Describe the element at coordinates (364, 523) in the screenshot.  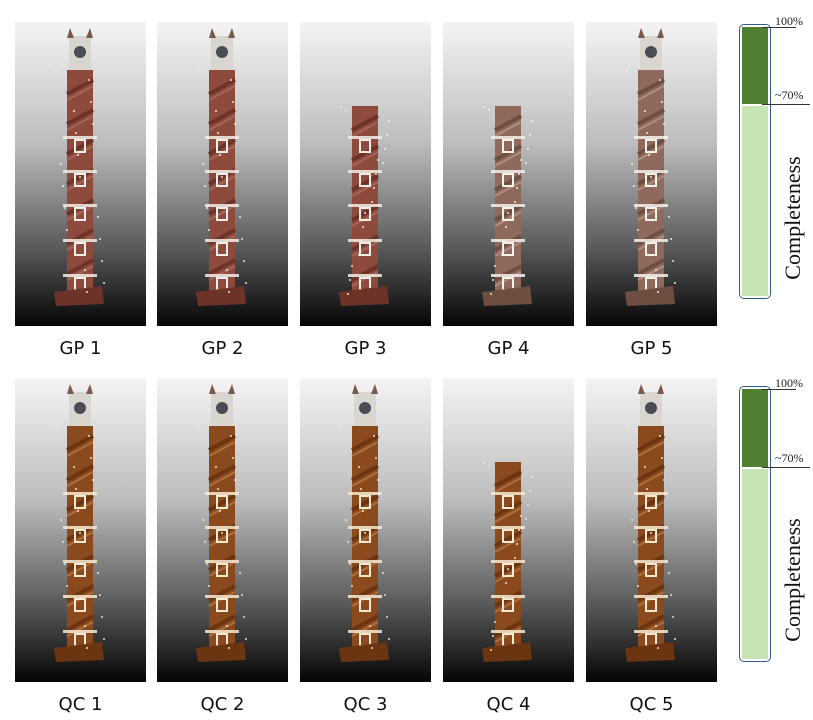
I see `tower-point-cloud` at that location.